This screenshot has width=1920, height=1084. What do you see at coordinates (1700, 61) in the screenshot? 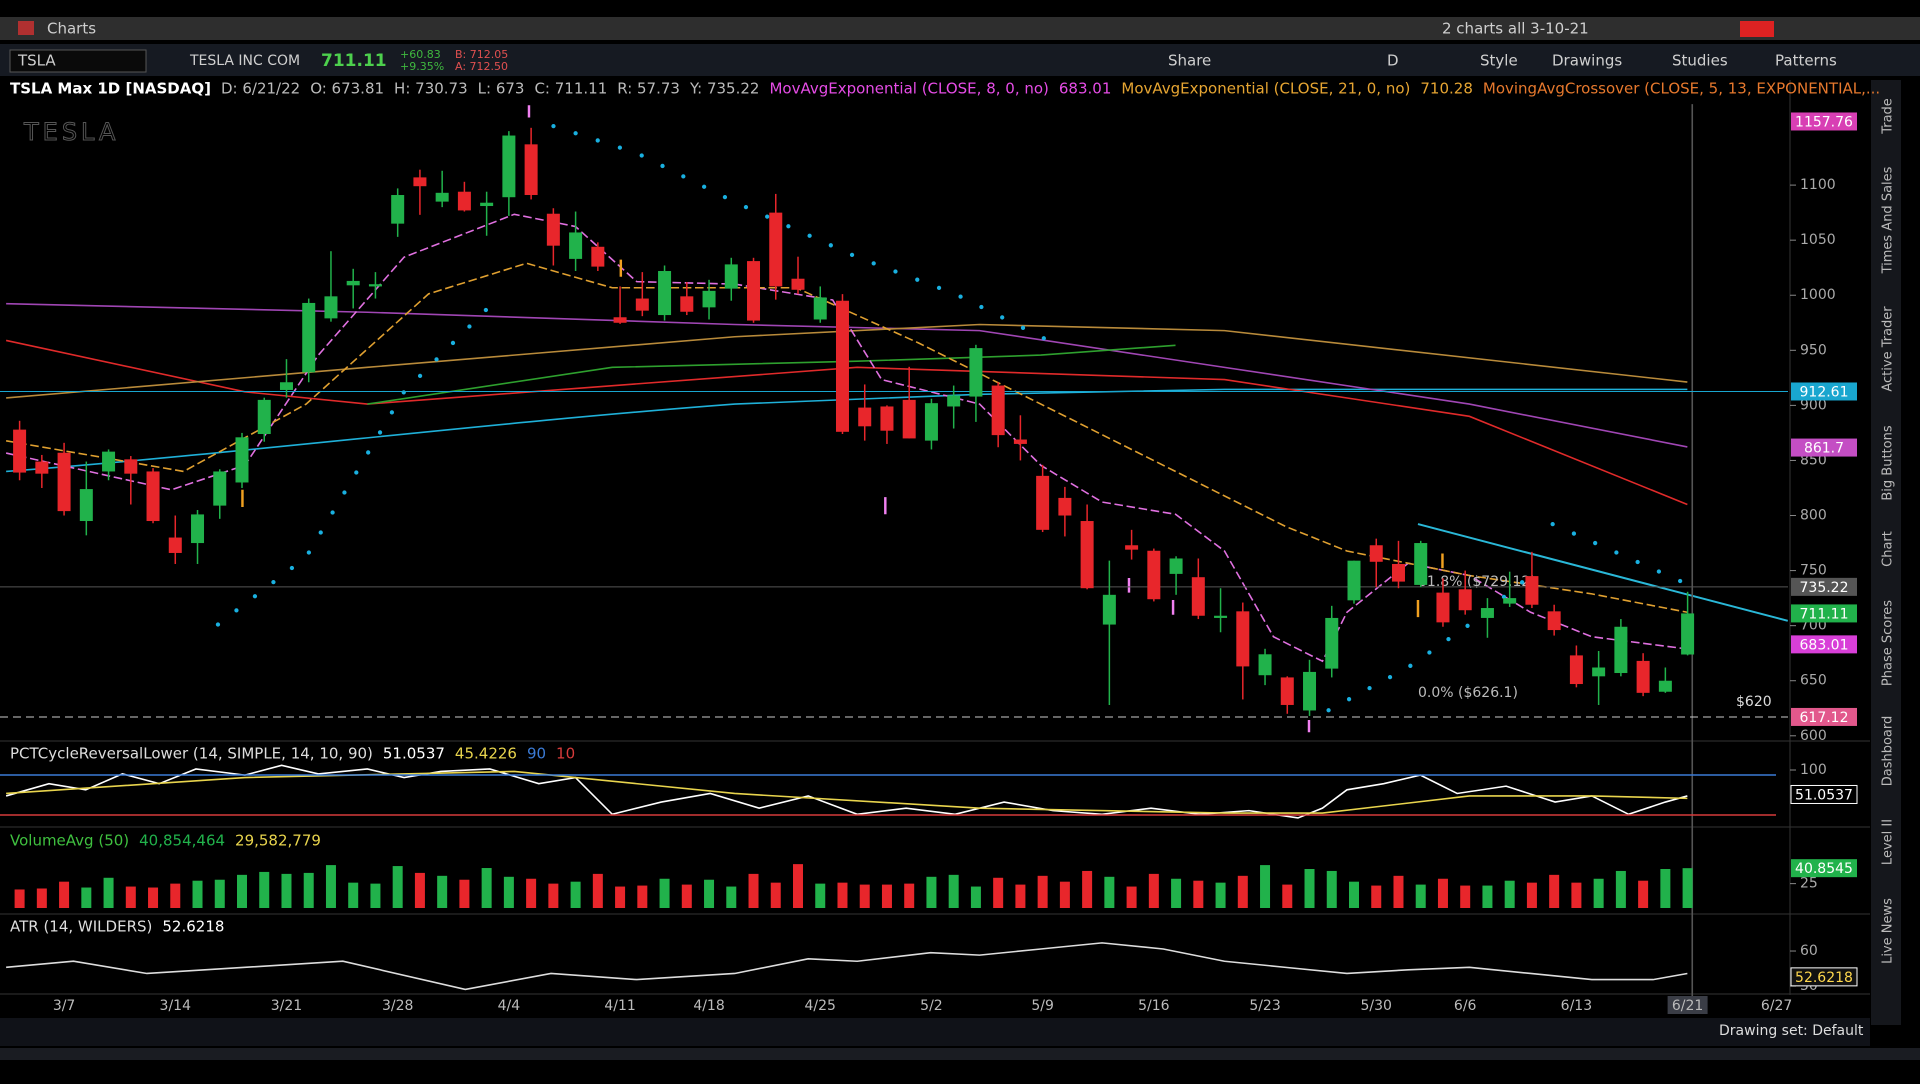
I see `studies-button: Studies` at bounding box center [1700, 61].